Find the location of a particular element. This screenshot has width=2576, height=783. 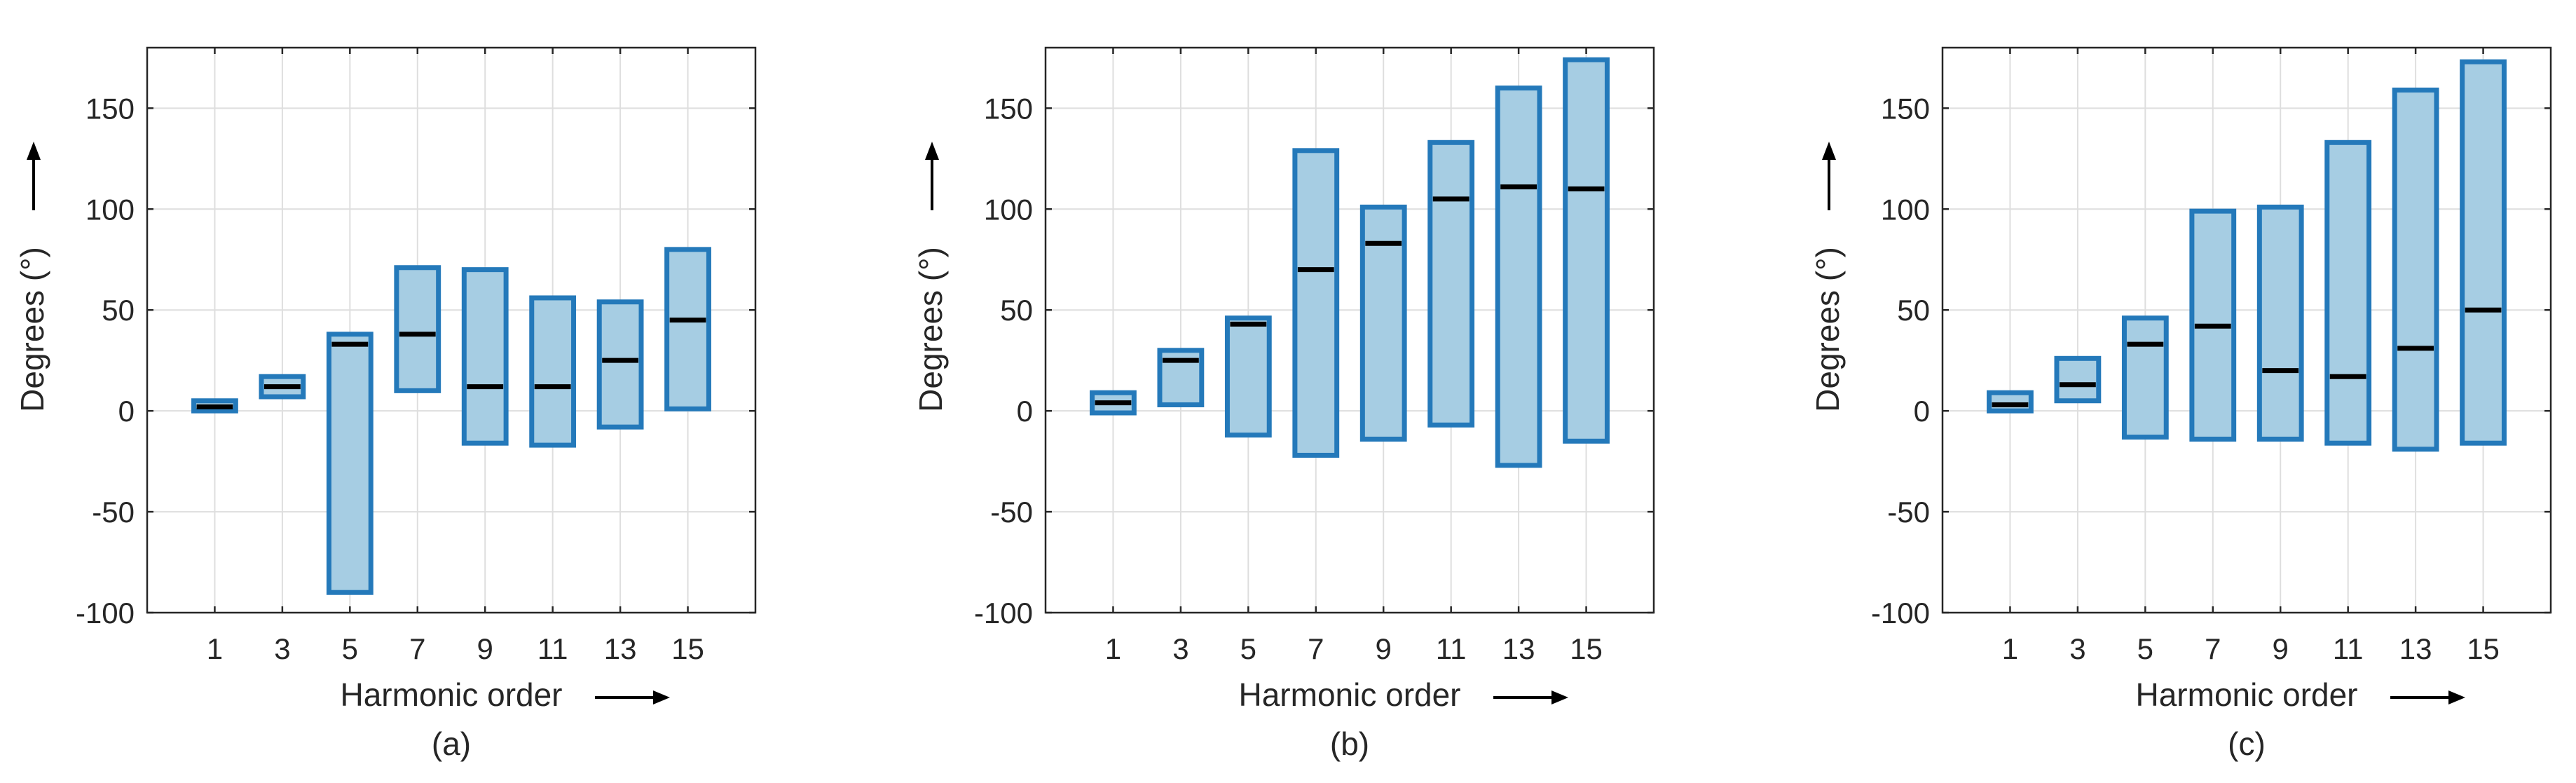

panel-label: (a) is located at coordinates (451, 744).